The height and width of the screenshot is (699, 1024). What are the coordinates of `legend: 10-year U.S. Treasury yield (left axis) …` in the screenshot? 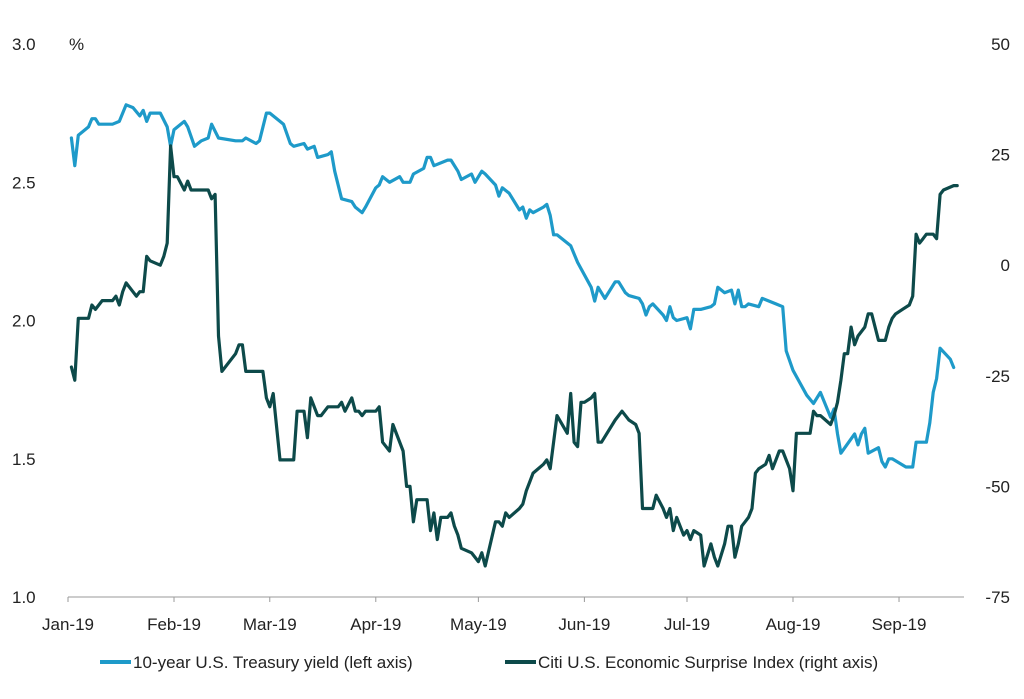 It's located at (489, 662).